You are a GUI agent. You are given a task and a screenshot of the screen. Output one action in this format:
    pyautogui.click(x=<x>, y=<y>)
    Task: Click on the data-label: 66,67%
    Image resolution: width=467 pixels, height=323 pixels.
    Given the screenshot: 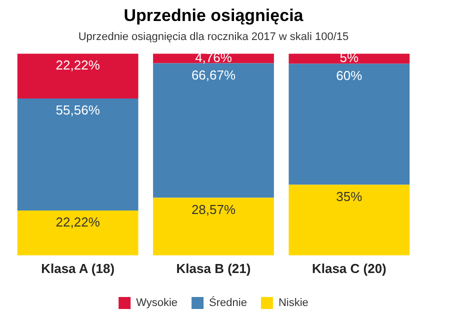 What is the action you would take?
    pyautogui.click(x=213, y=74)
    